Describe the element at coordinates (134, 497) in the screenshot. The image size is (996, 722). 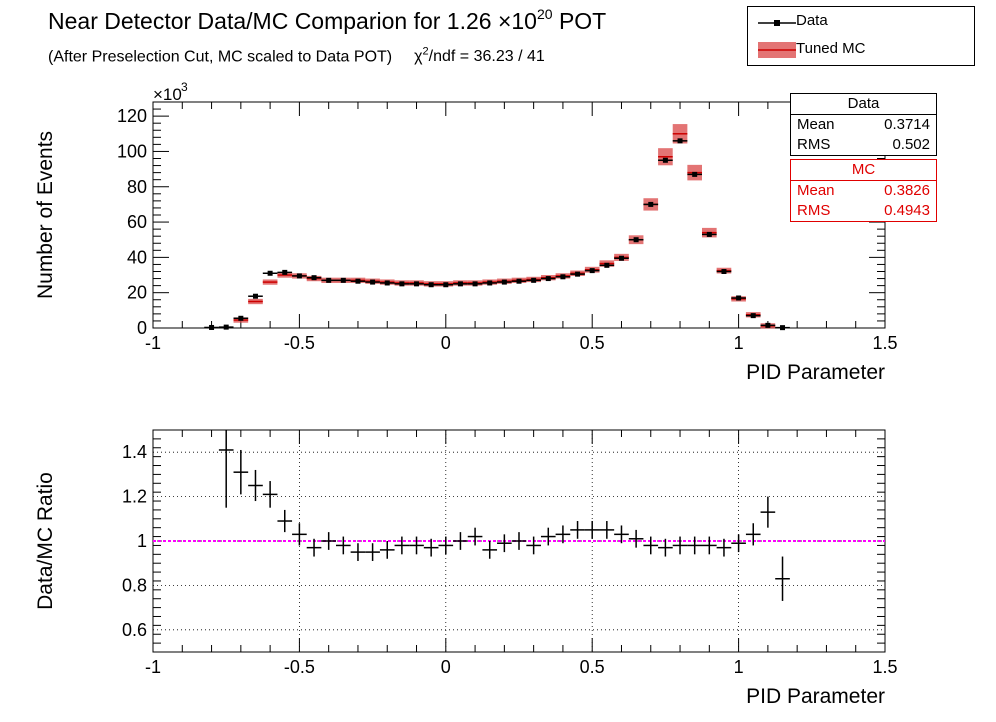
I see `bottom-ytick-label-3: 1.2` at that location.